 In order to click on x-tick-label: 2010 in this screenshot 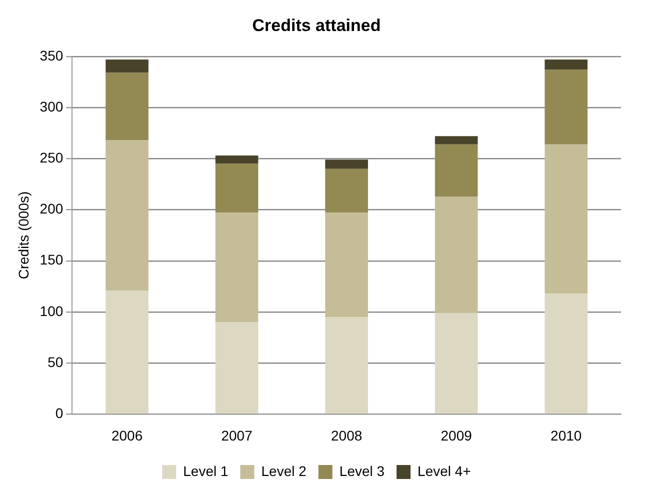, I will do `click(566, 435)`.